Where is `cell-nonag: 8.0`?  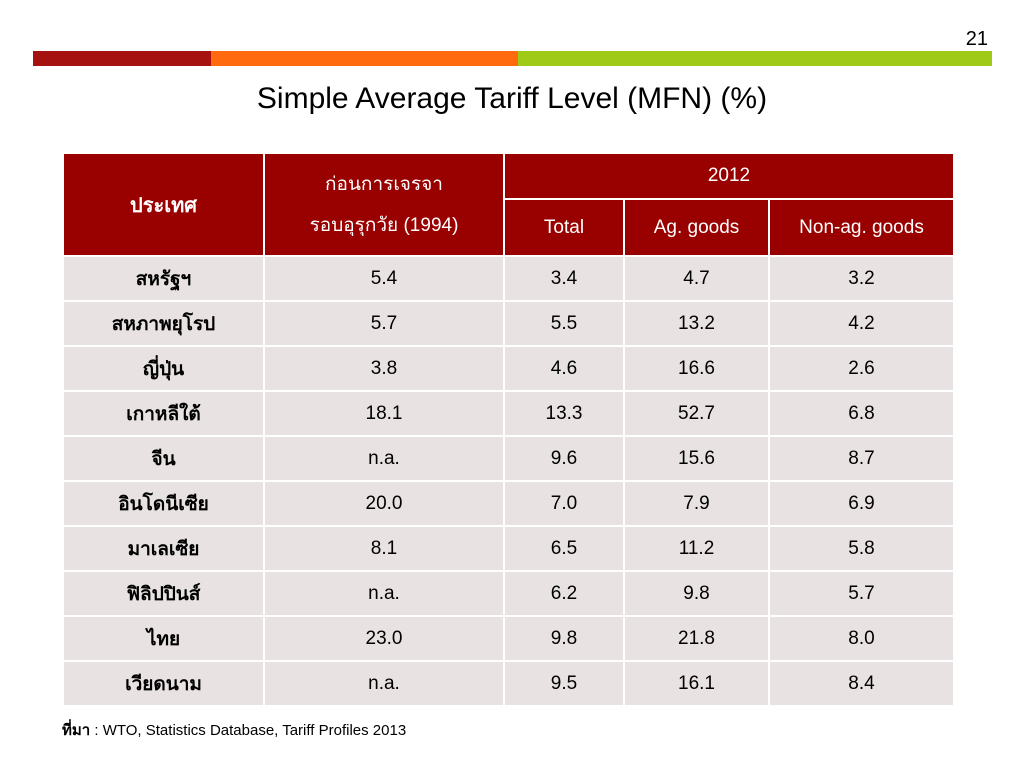
cell-nonag: 8.0 is located at coordinates (861, 638).